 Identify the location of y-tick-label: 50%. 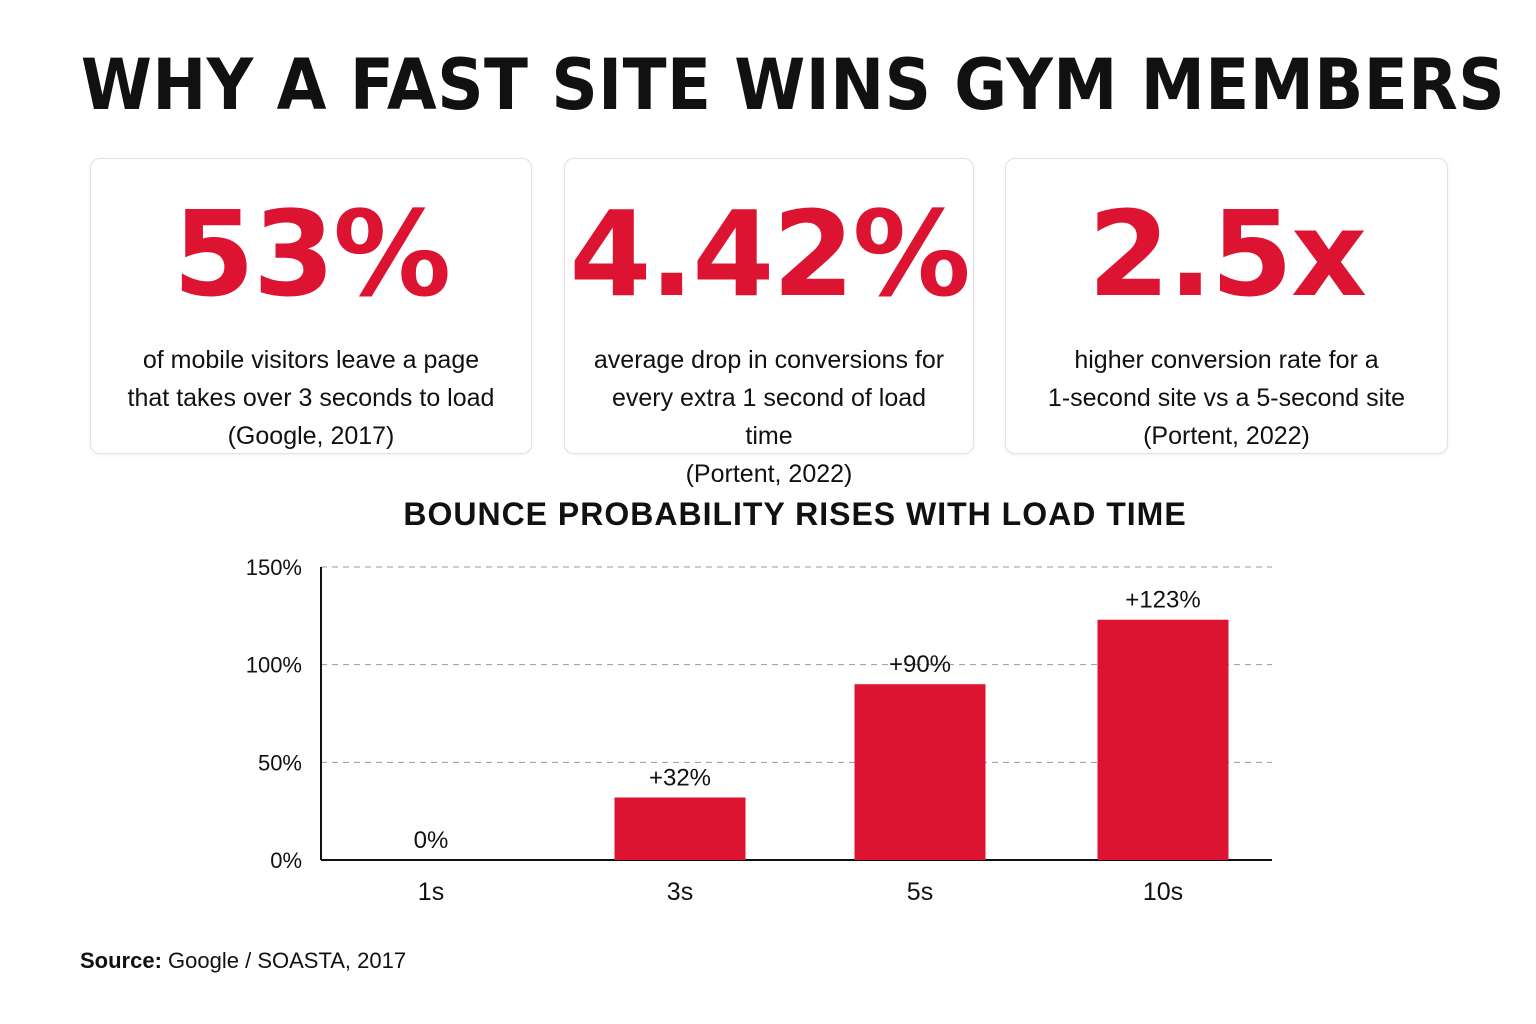
(280, 762).